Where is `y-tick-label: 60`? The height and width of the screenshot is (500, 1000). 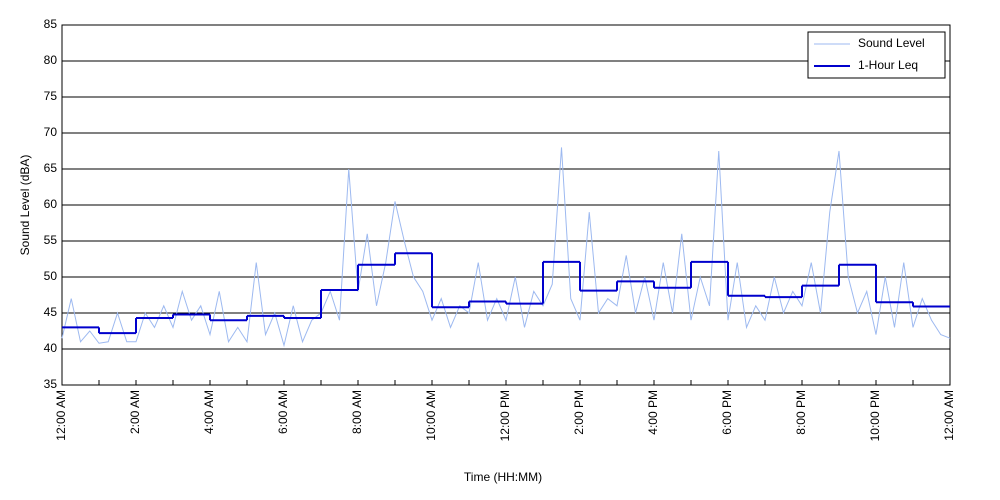
y-tick-label: 60 is located at coordinates (51, 204).